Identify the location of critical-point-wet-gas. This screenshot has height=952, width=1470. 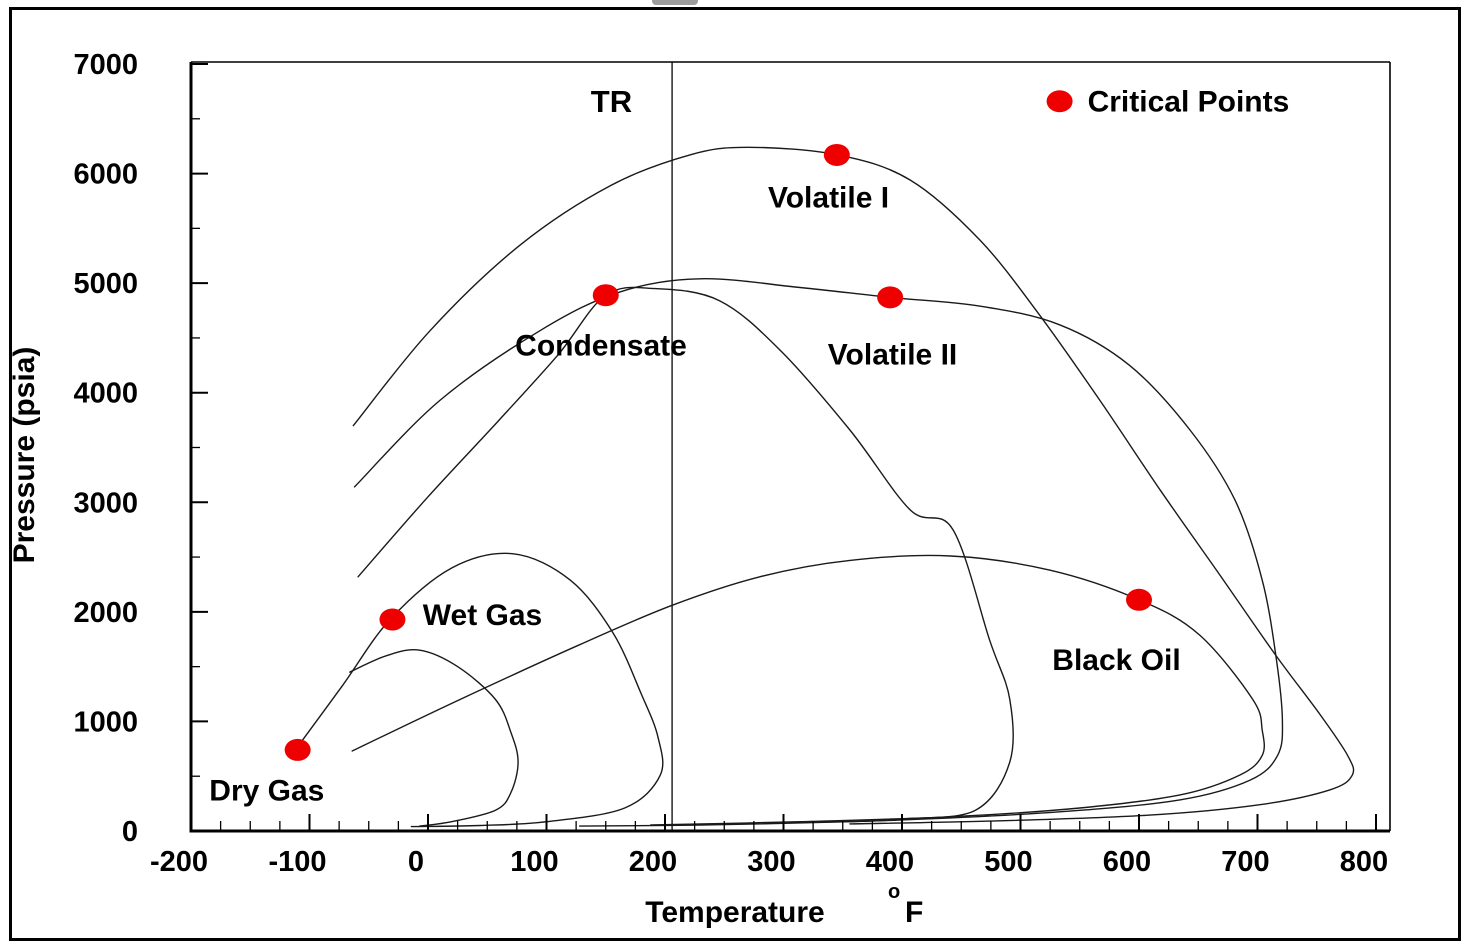
(392, 619).